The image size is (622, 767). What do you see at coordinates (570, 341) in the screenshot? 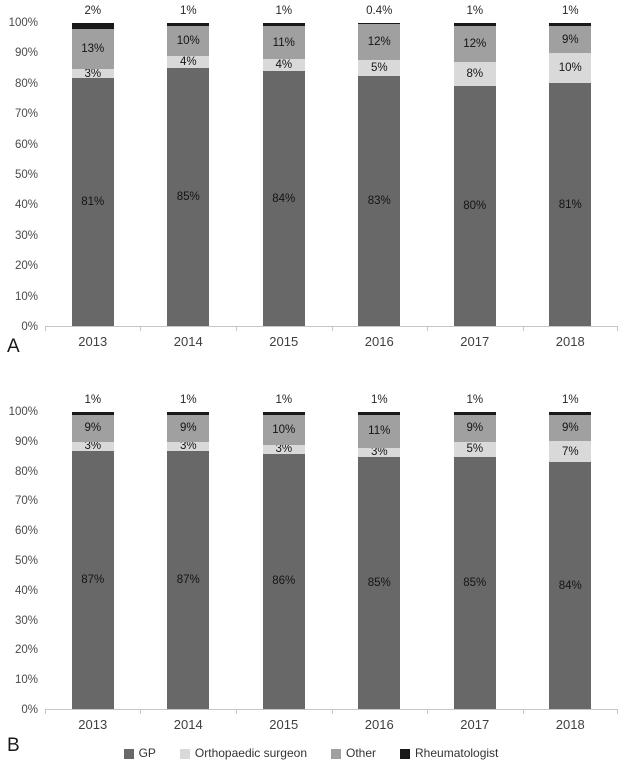
I see `x-axis-label: 2018` at bounding box center [570, 341].